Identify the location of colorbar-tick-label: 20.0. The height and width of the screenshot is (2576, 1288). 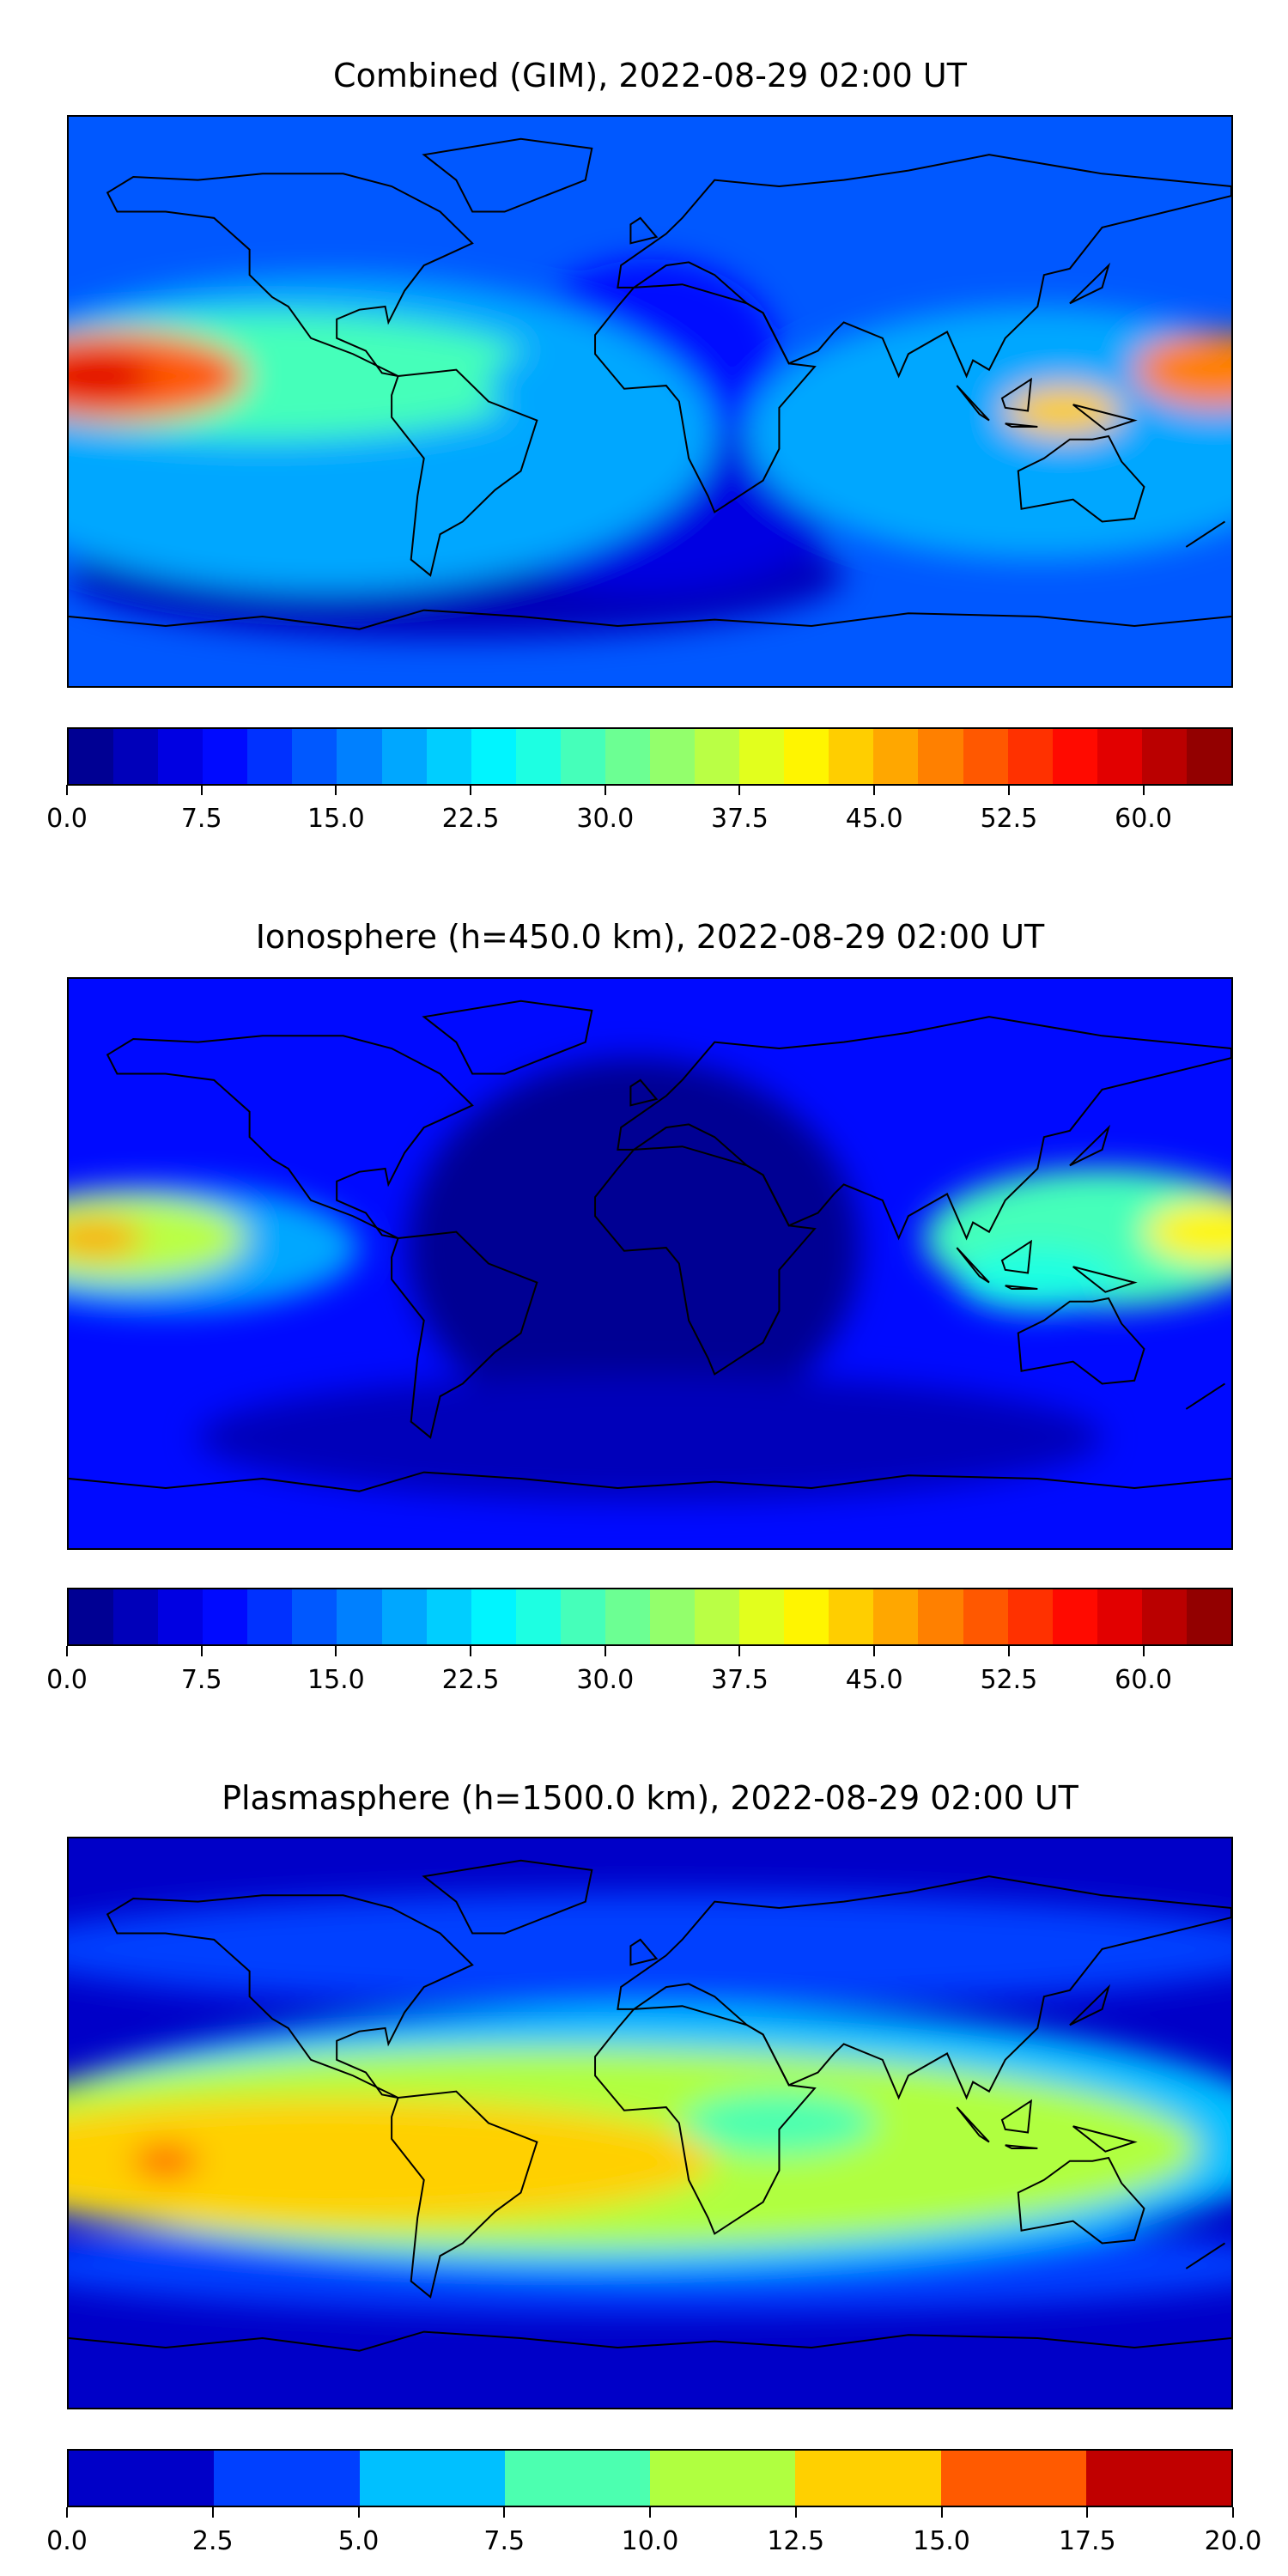
(1233, 2541).